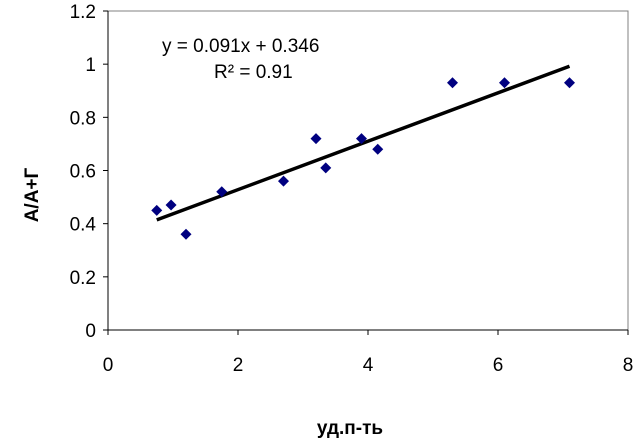  What do you see at coordinates (238, 365) in the screenshot?
I see `x-tick-label: 2` at bounding box center [238, 365].